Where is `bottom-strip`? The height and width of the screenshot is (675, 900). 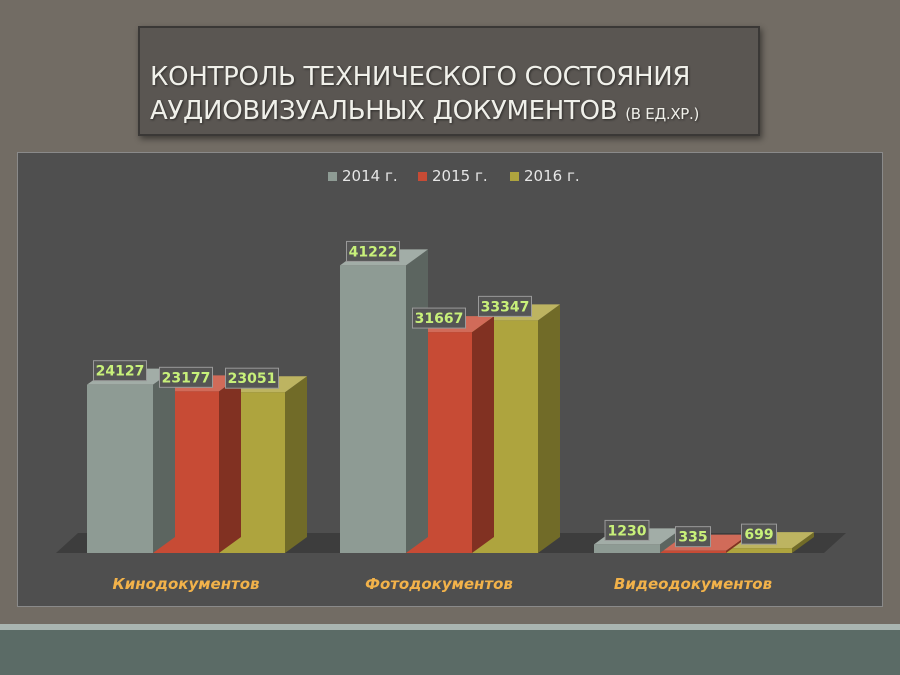 bottom-strip is located at coordinates (450, 652).